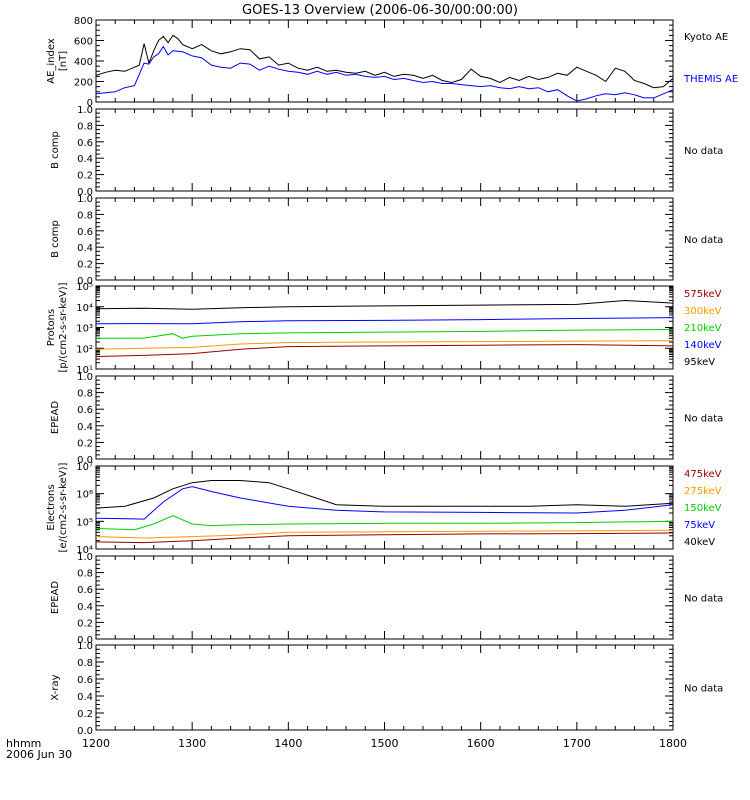 The image size is (750, 800). I want to click on legend-475keV: 475keV, so click(703, 474).